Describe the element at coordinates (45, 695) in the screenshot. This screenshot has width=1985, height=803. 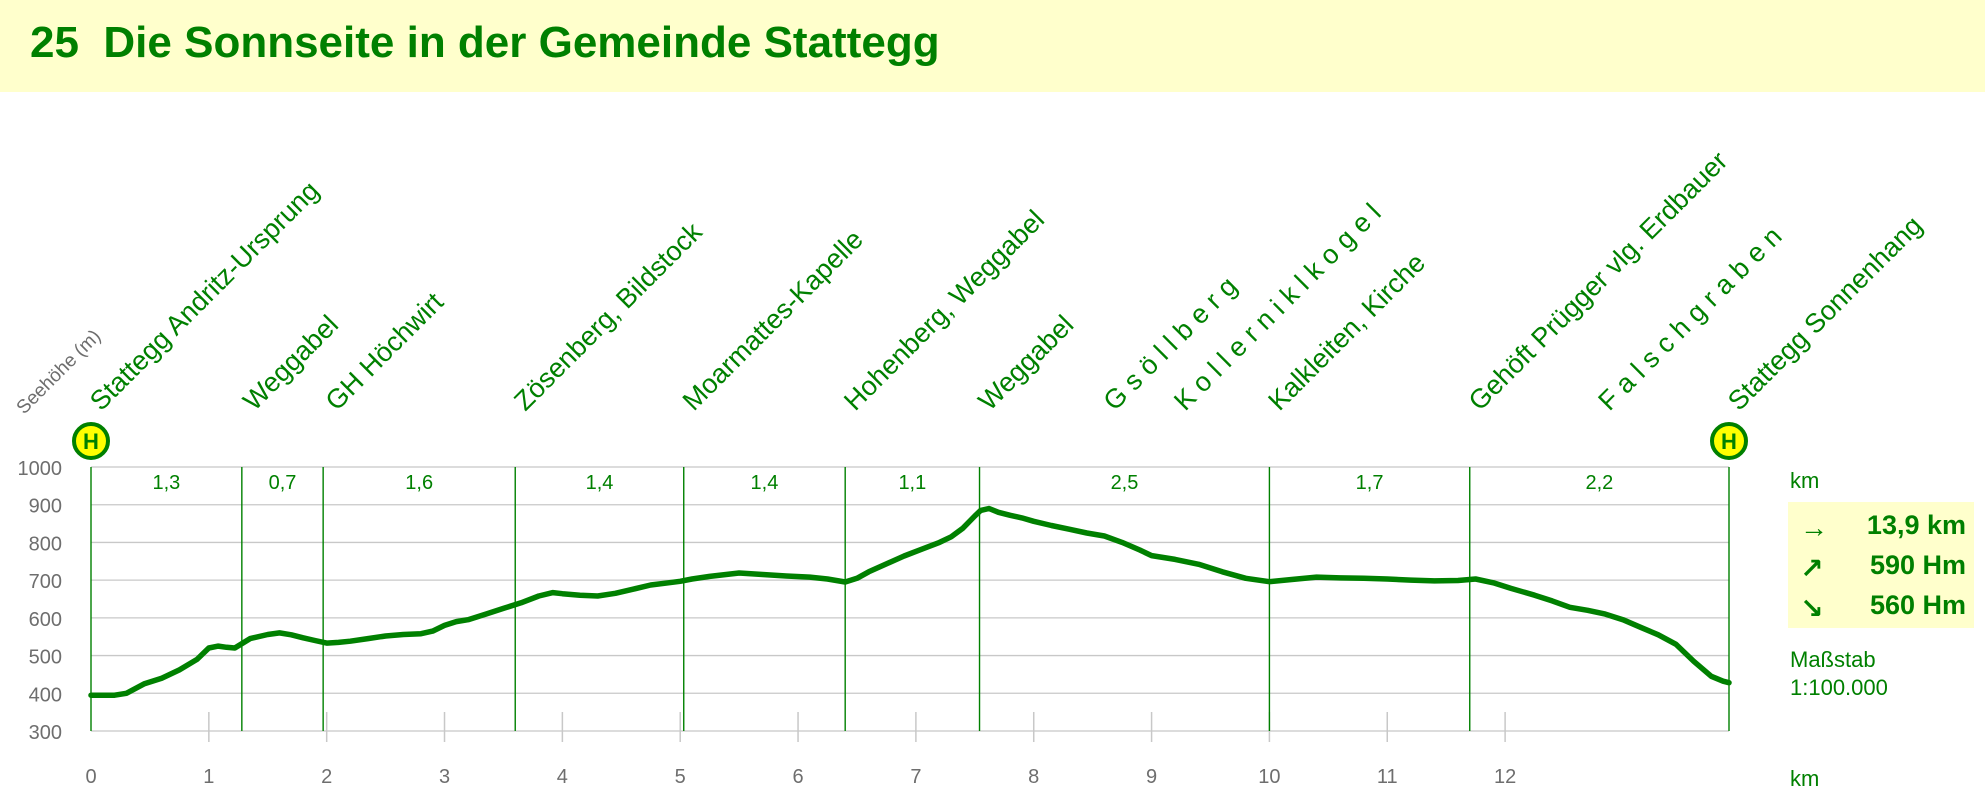
I see `y-tick-label: 400` at that location.